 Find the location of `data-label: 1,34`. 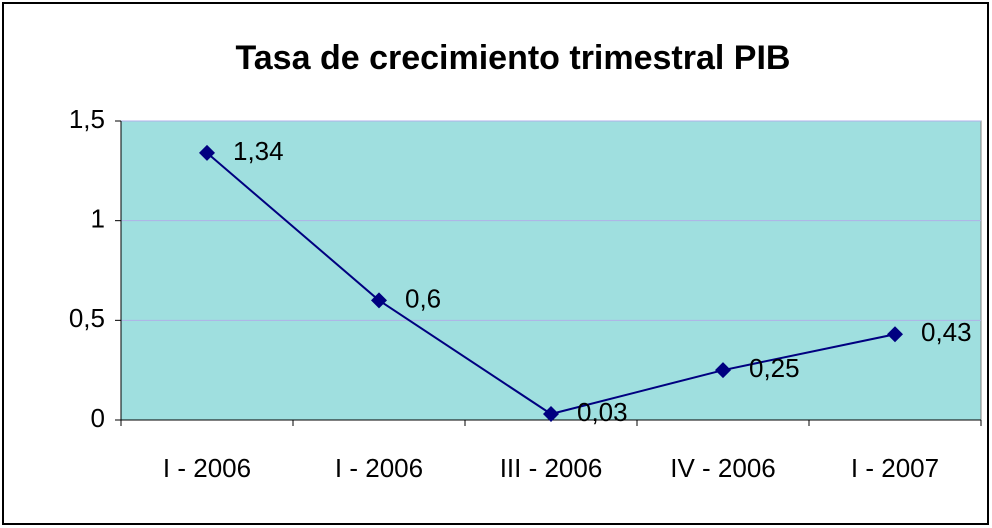

data-label: 1,34 is located at coordinates (258, 151).